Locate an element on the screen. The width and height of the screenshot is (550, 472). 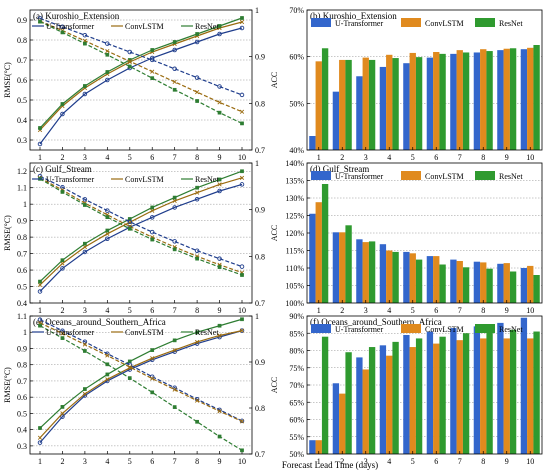
x-tick-label: 5 is located at coordinates (413, 157).